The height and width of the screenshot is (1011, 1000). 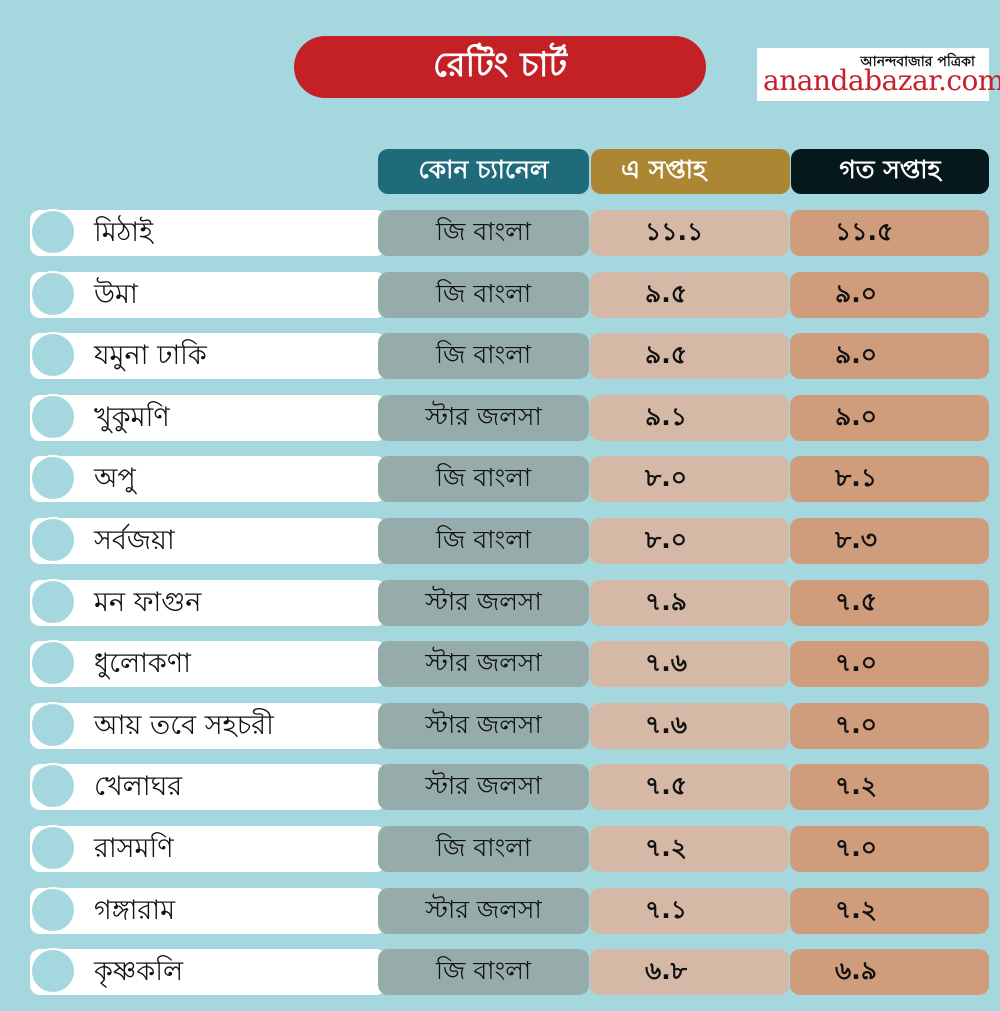 I want to click on last-week-rating: ৭.৫, so click(x=889, y=603).